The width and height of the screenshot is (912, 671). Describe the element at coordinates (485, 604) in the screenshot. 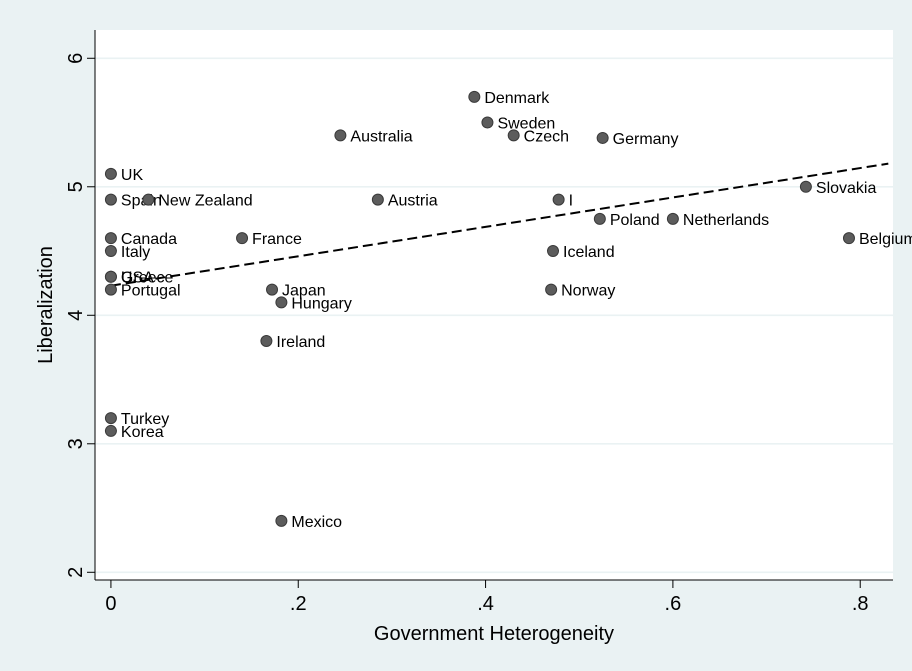

I see `x-tick-label: .4` at that location.